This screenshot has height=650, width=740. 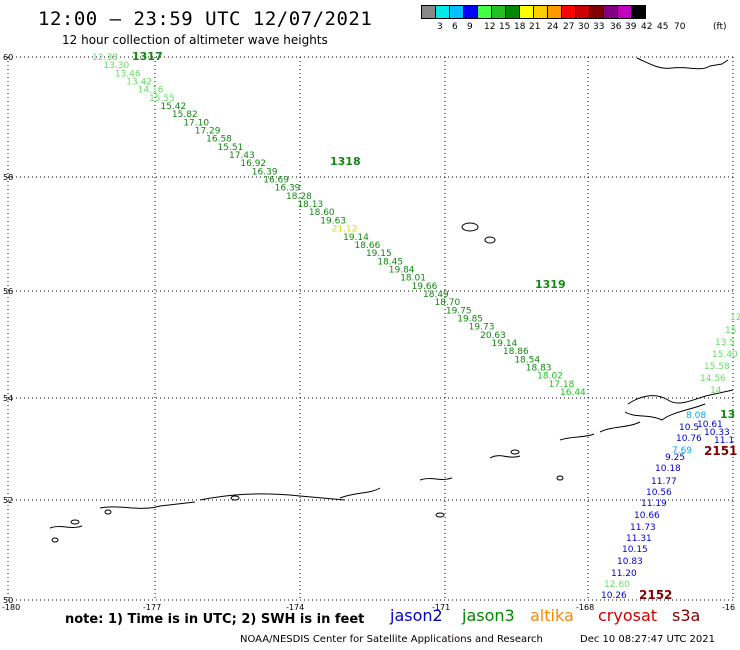 What do you see at coordinates (459, 311) in the screenshot?
I see `wave-height-value: 19.75` at bounding box center [459, 311].